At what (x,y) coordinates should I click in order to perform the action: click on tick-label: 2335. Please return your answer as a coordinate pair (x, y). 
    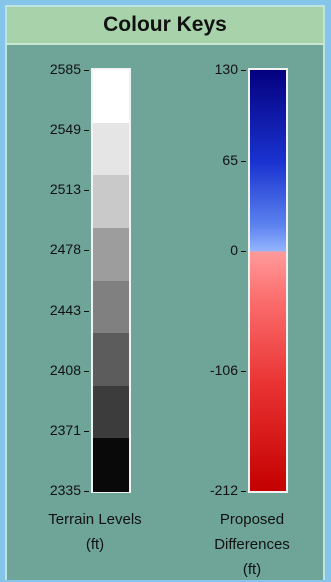
    Looking at the image, I should click on (65, 490).